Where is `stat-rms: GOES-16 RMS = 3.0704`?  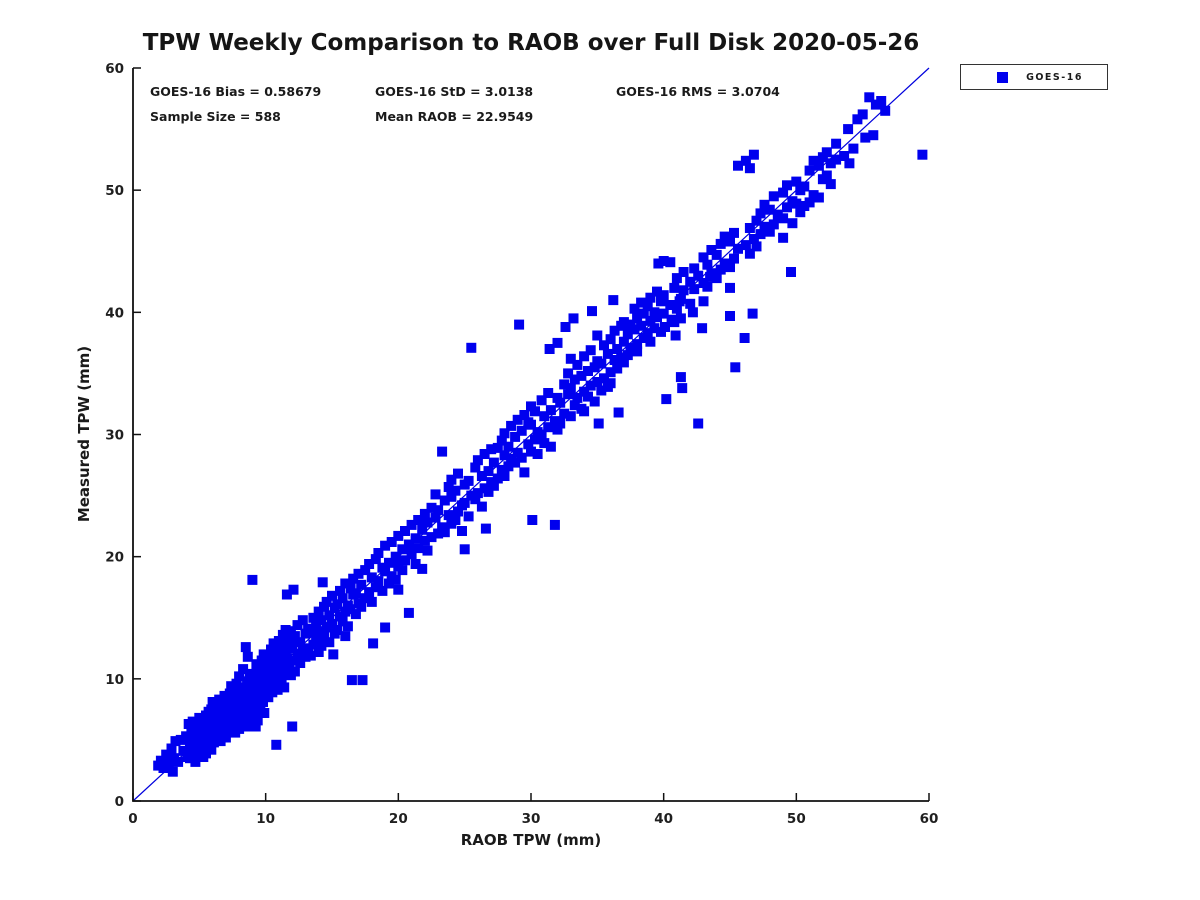
stat-rms: GOES-16 RMS = 3.0704 is located at coordinates (698, 91).